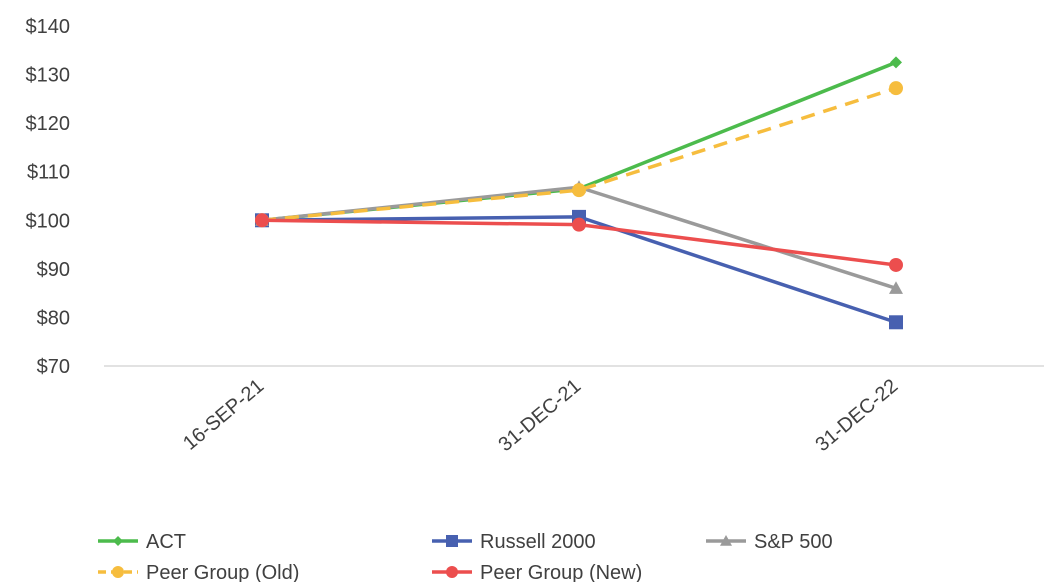  Describe the element at coordinates (223, 415) in the screenshot. I see `x-tick-label: 16-SEP-21` at that location.